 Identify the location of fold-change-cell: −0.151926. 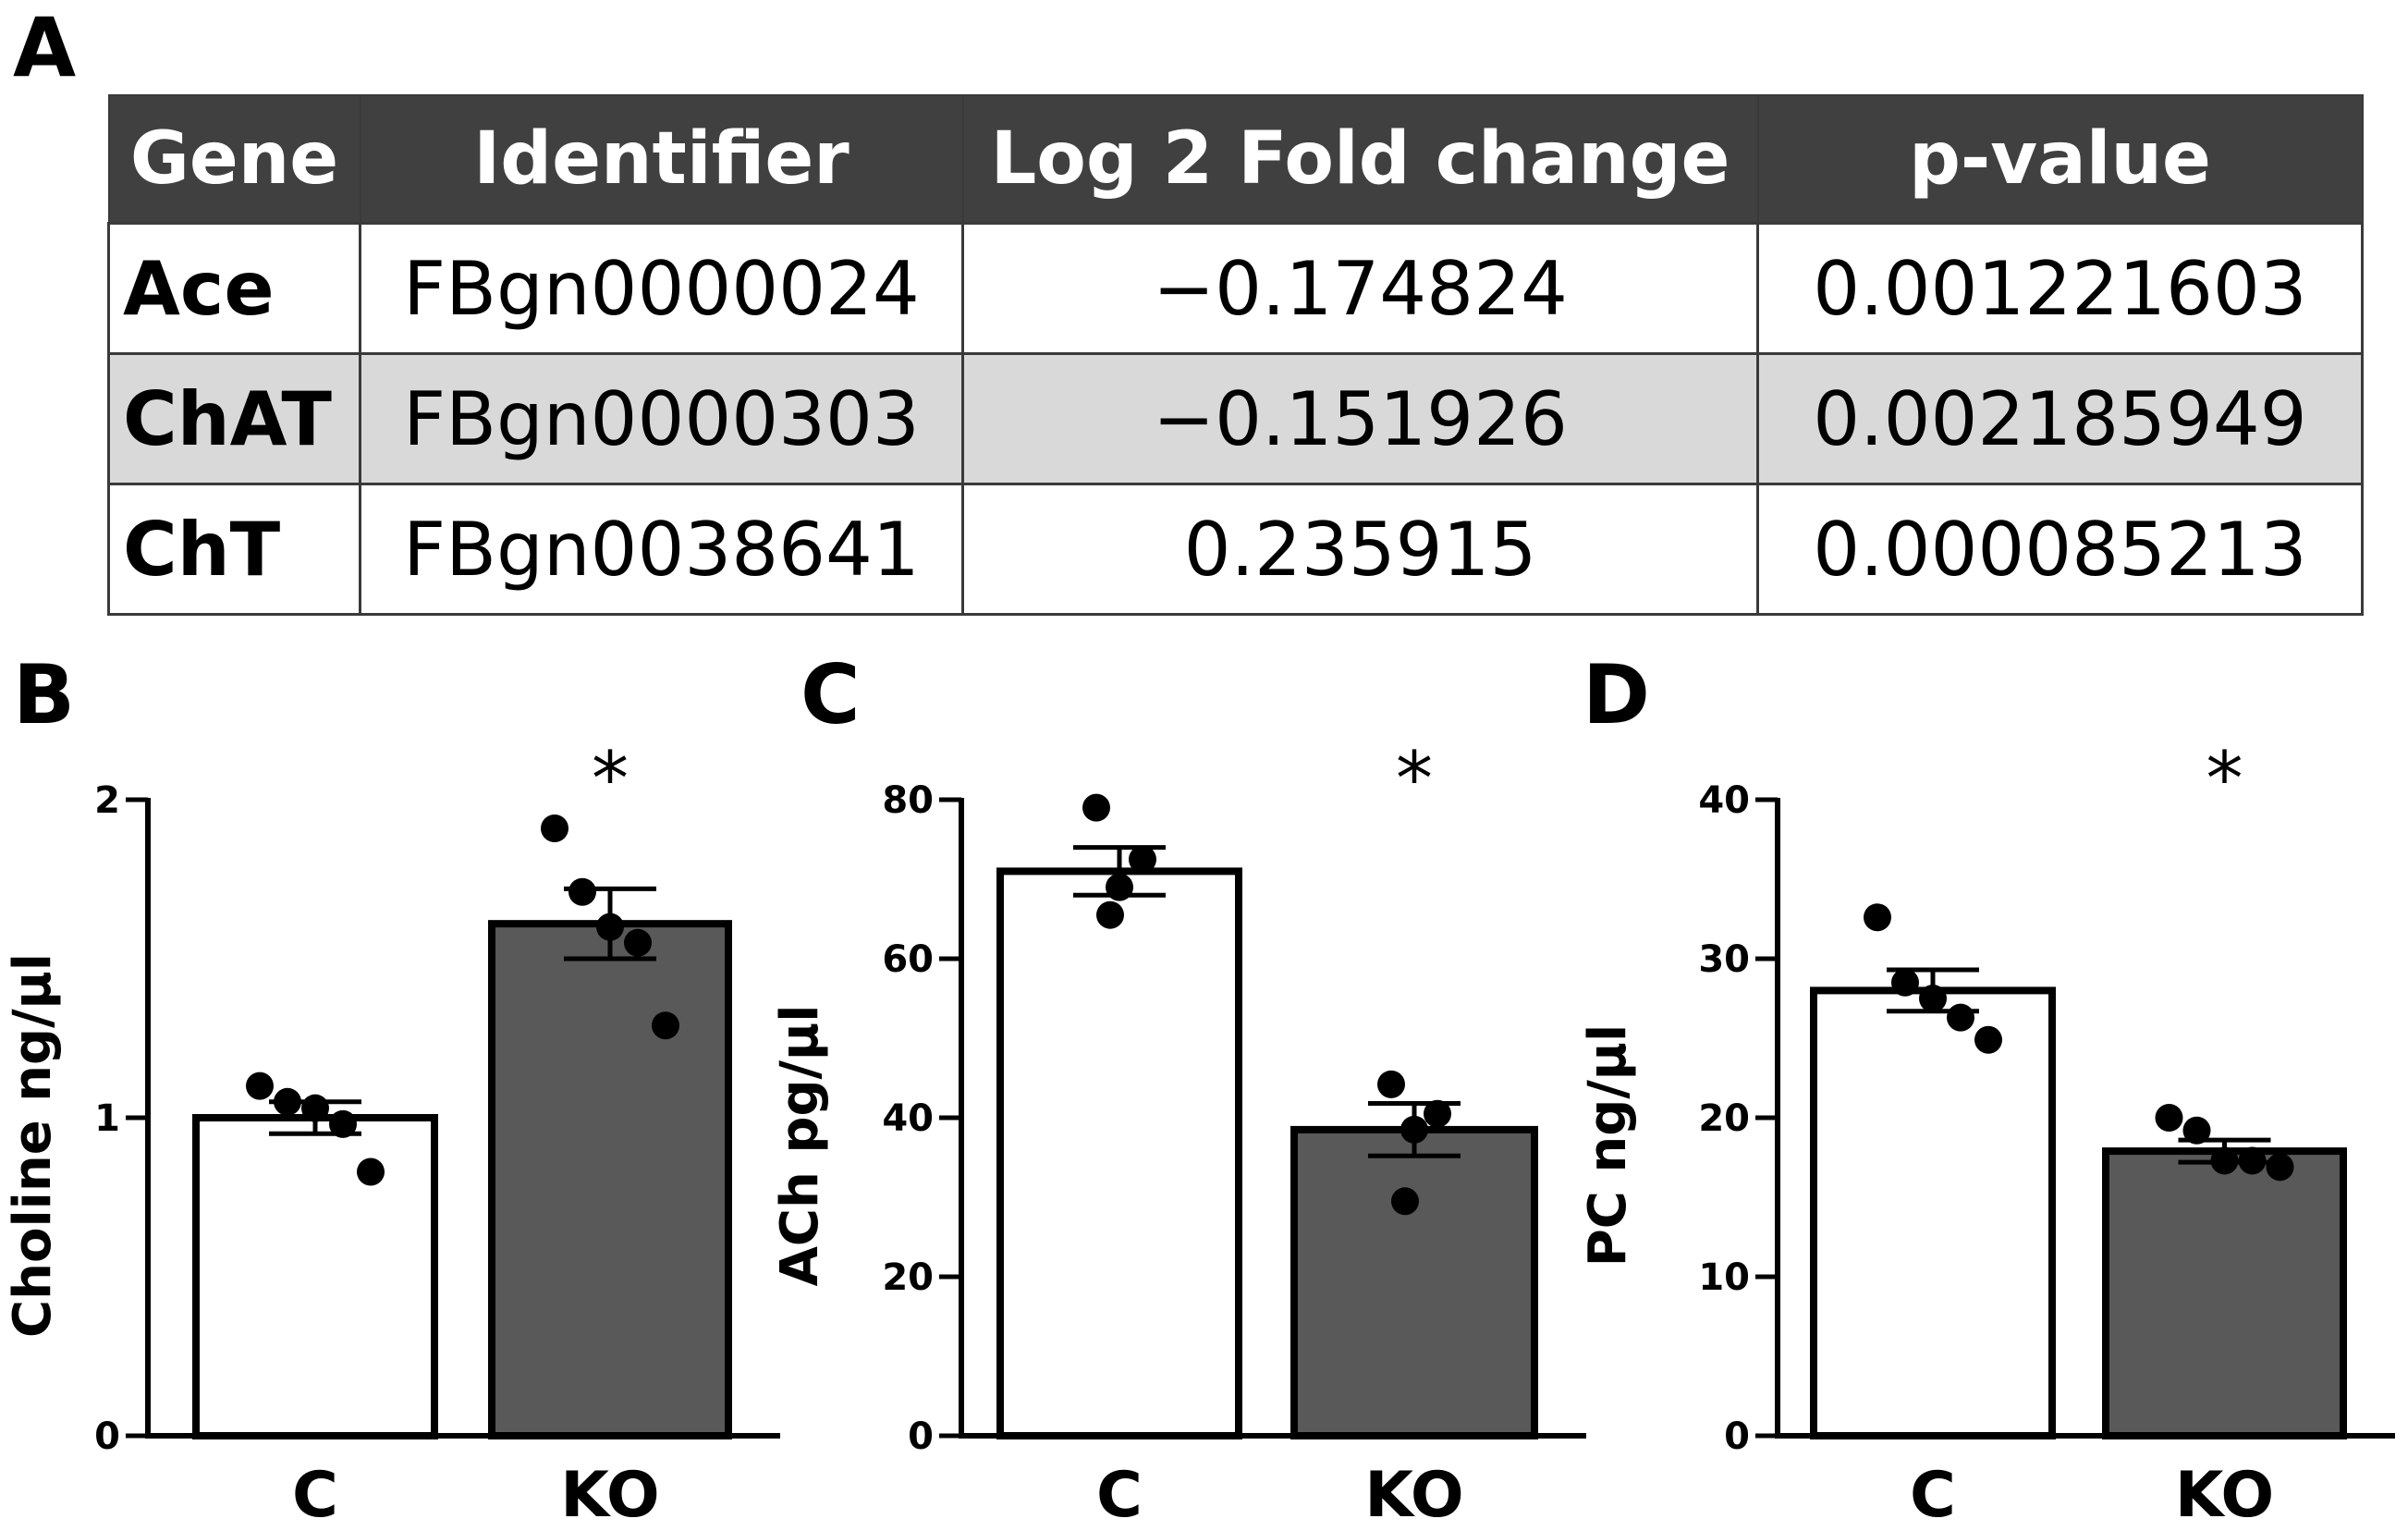
(1360, 418).